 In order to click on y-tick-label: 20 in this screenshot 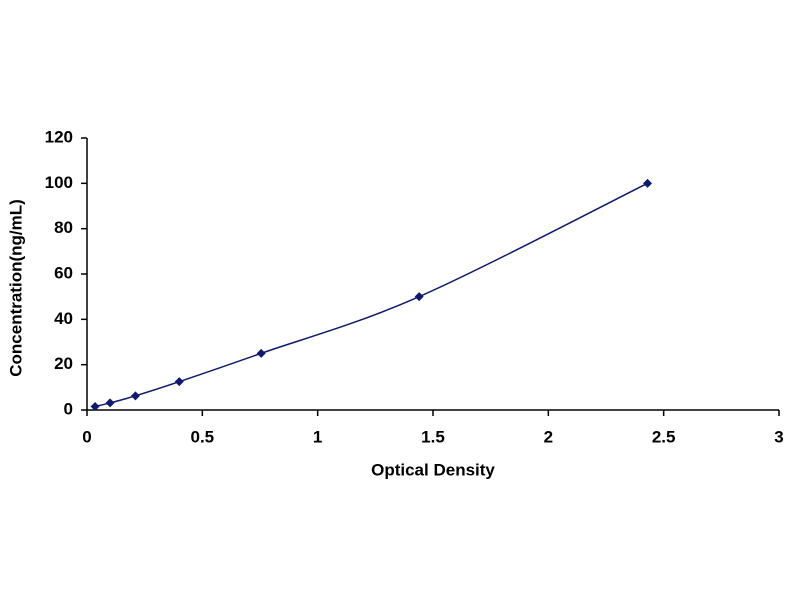, I will do `click(63, 363)`.